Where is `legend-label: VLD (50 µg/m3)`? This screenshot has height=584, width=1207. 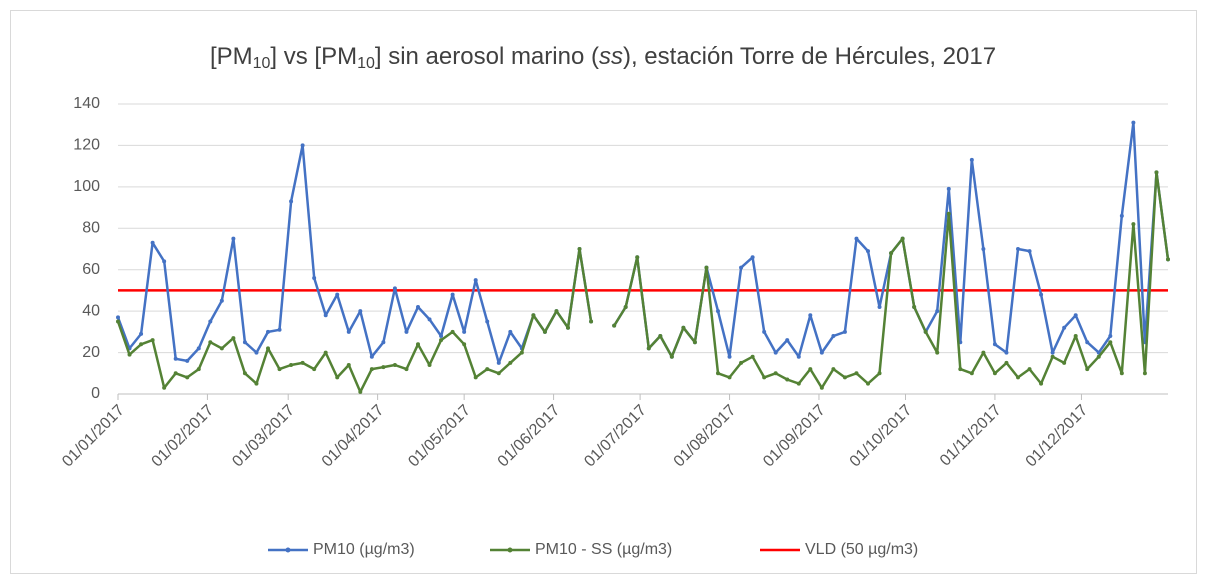
legend-label: VLD (50 µg/m3) is located at coordinates (861, 549).